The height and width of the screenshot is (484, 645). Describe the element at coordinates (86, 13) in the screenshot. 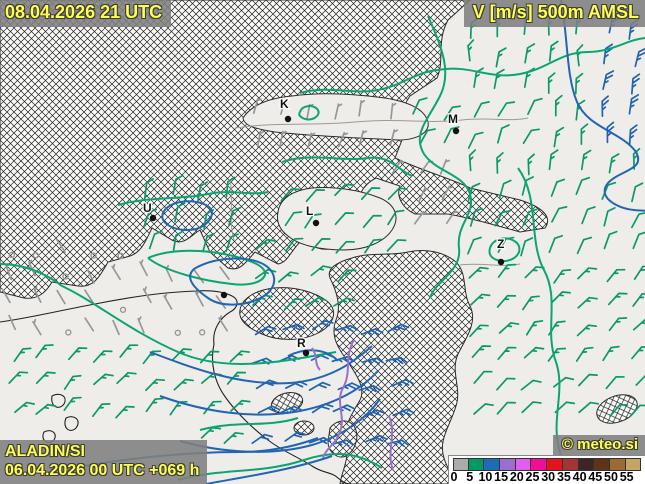

I see `valid-datetime-label: 08.04.2026 21 UTC` at that location.